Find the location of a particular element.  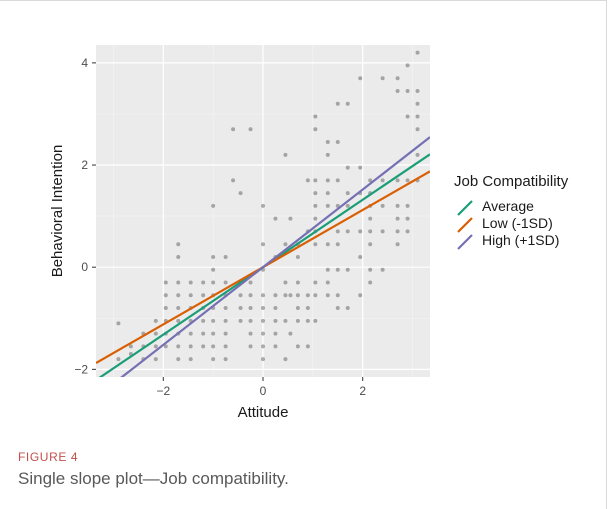

legend-label: Low (-1SD) is located at coordinates (517, 223).